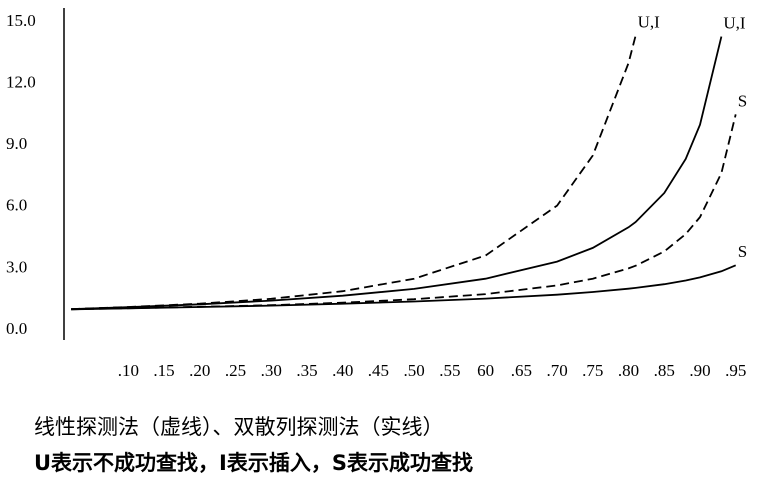  Describe the element at coordinates (306, 370) in the screenshot. I see `x-tick-label: .35` at that location.